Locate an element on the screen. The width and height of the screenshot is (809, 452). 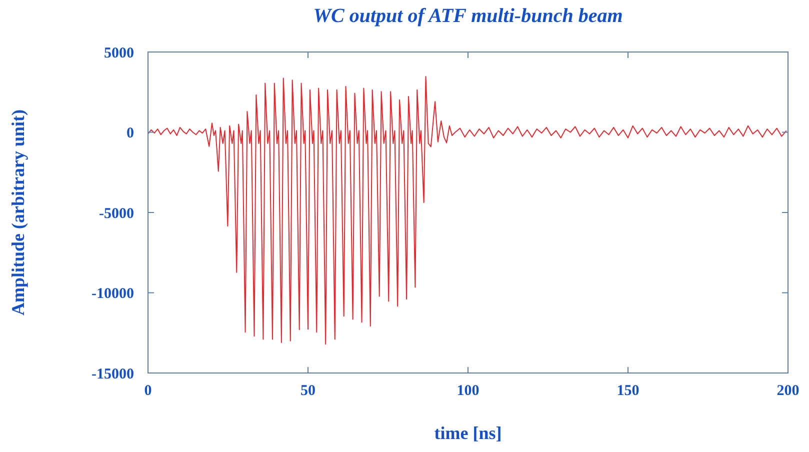
x-tick-label: 0 is located at coordinates (148, 391).